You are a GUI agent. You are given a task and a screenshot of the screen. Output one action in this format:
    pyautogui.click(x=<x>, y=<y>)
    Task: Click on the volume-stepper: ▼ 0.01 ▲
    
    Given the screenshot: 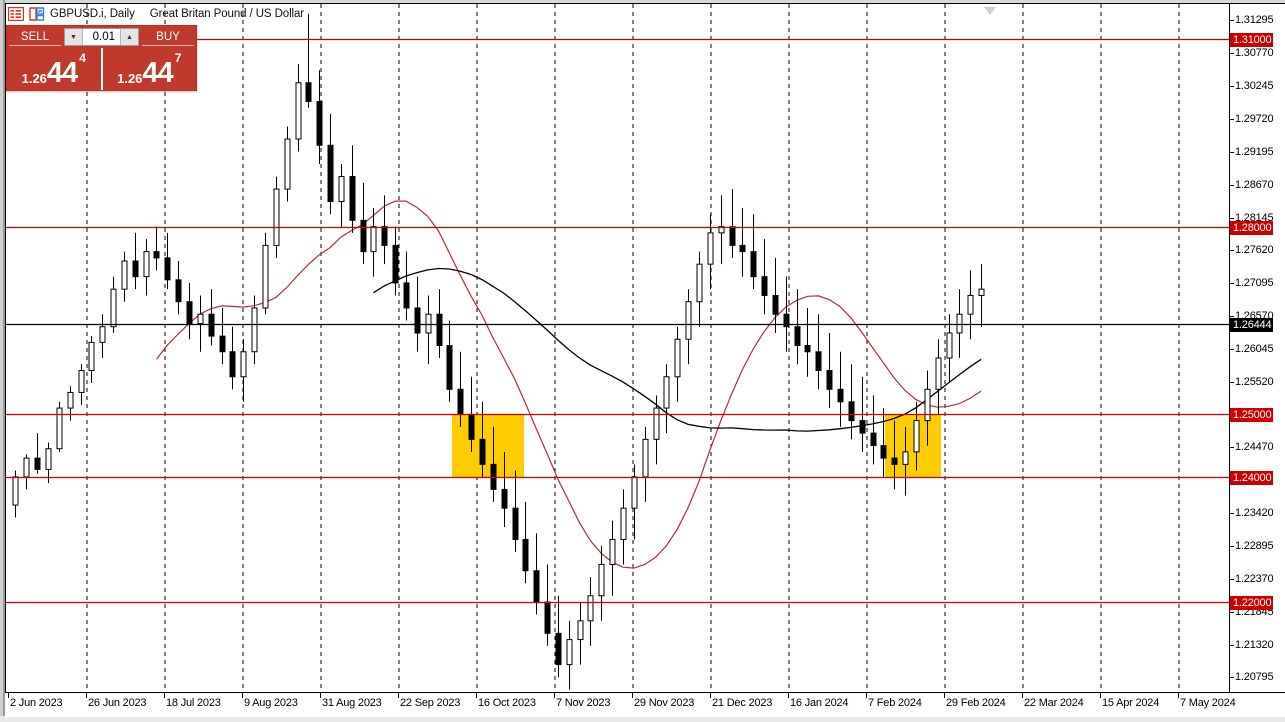 What is the action you would take?
    pyautogui.click(x=101, y=37)
    